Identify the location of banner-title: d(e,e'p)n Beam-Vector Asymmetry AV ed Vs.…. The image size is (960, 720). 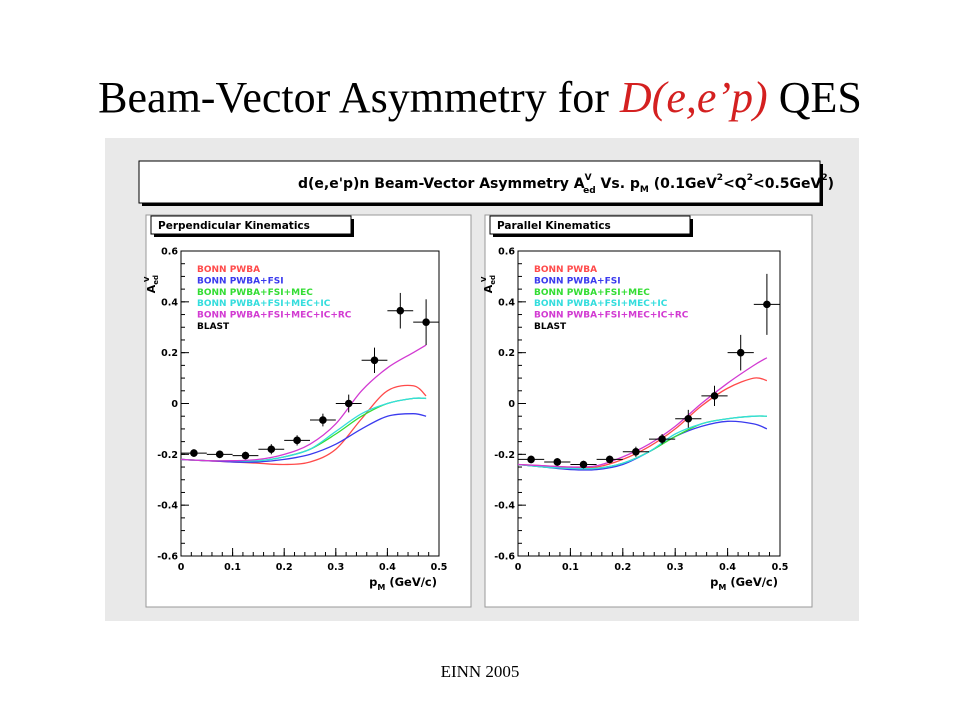
(566, 184).